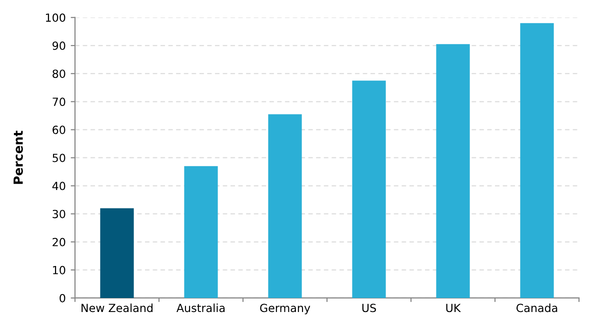 This screenshot has height=330, width=600. What do you see at coordinates (56, 17) in the screenshot?
I see `y-tick-label: 100` at bounding box center [56, 17].